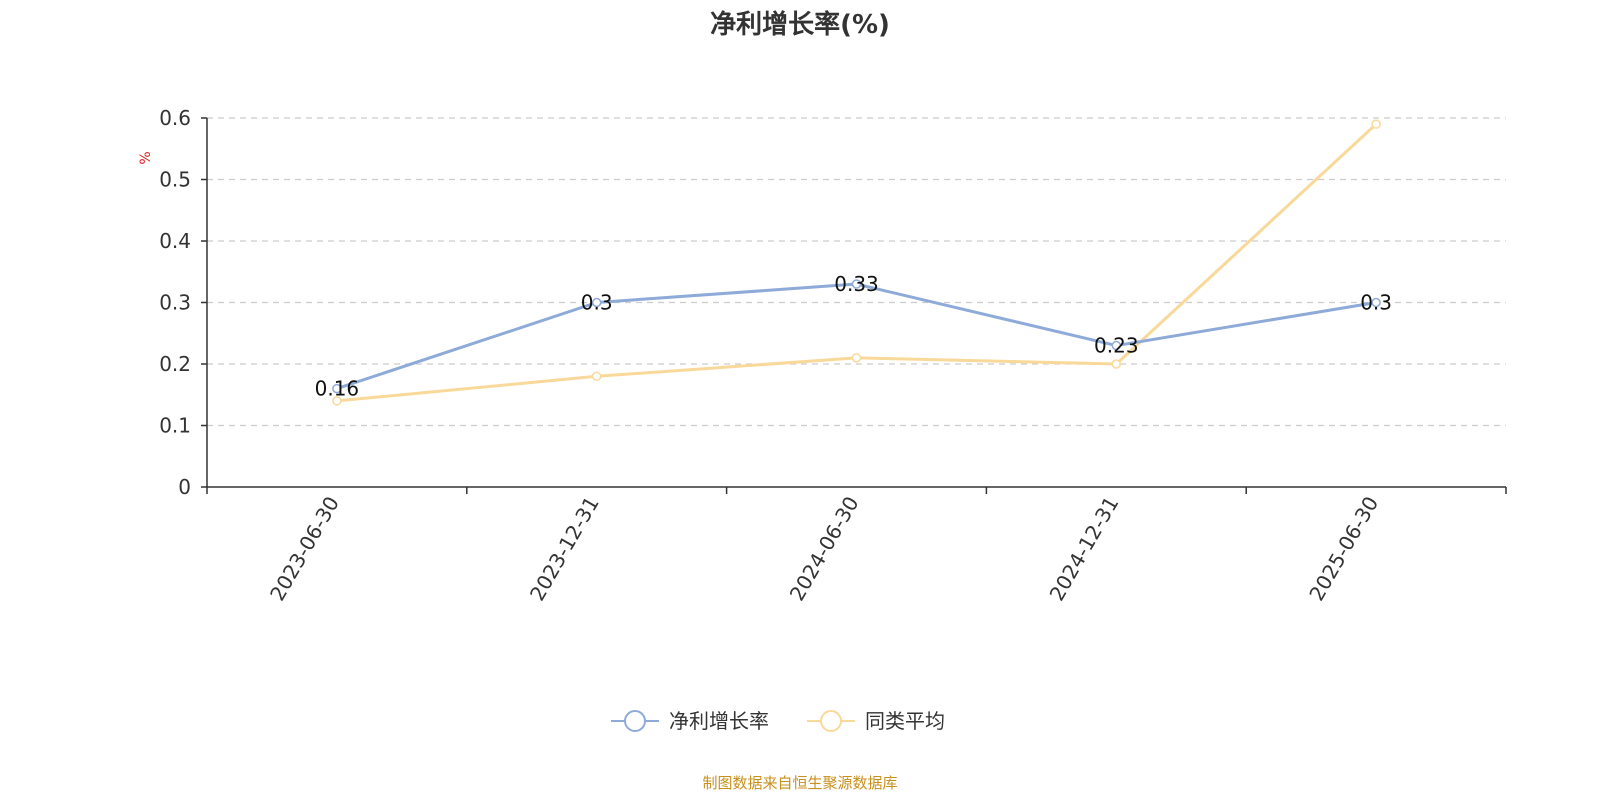 Image resolution: width=1600 pixels, height=800 pixels. I want to click on legend-label: 净利增长率, so click(719, 721).